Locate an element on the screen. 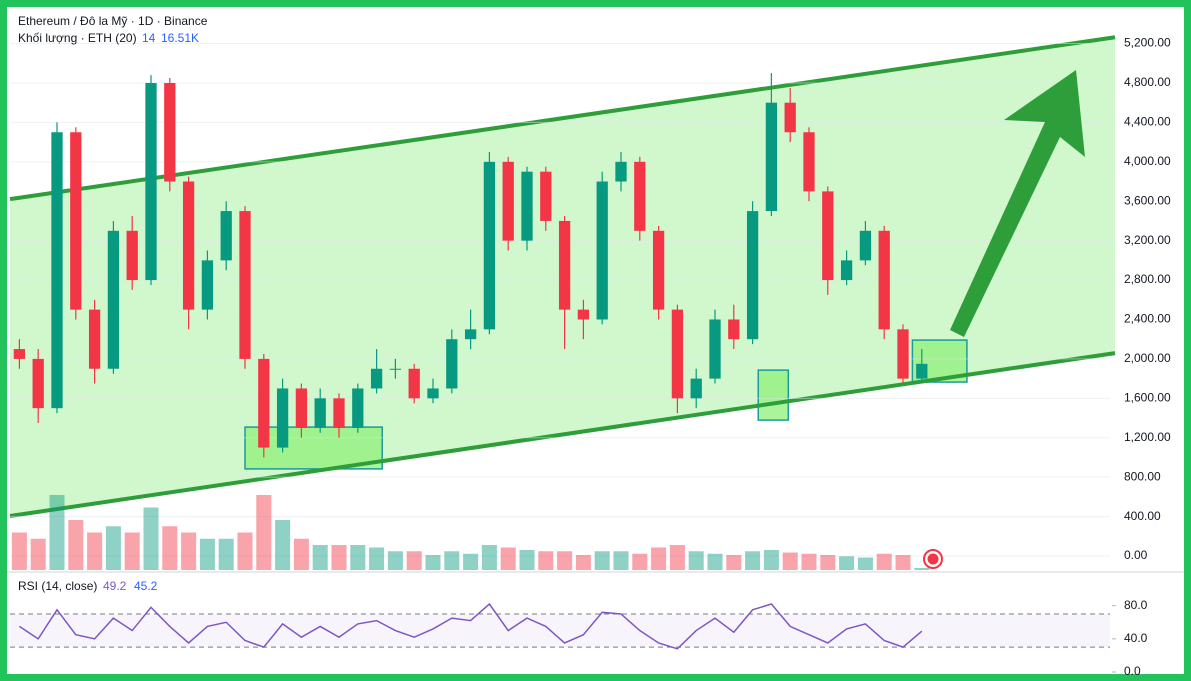 Image resolution: width=1191 pixels, height=681 pixels. y-tick-label: 4,400.00 is located at coordinates (1147, 122).